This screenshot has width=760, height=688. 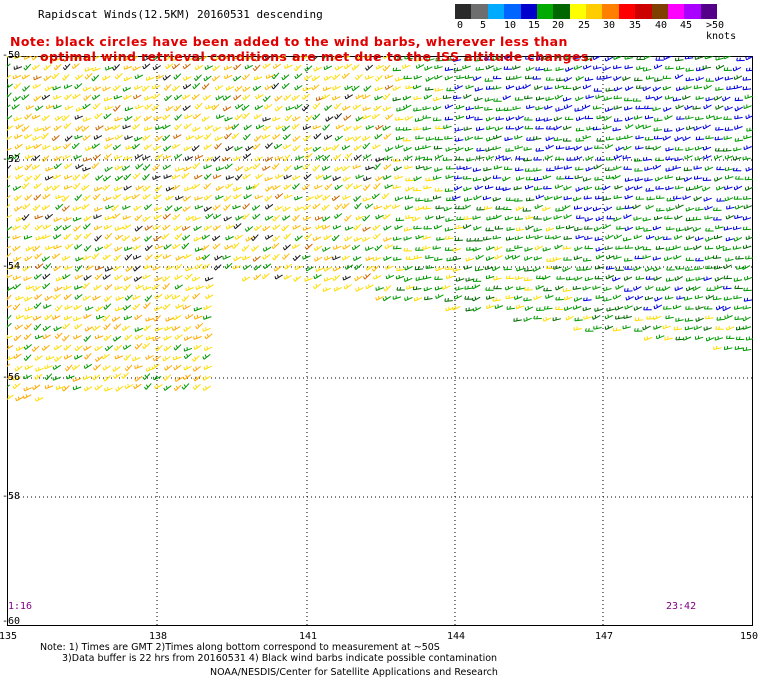 I want to click on latitude-tick-label: -60, so click(x=11, y=621).